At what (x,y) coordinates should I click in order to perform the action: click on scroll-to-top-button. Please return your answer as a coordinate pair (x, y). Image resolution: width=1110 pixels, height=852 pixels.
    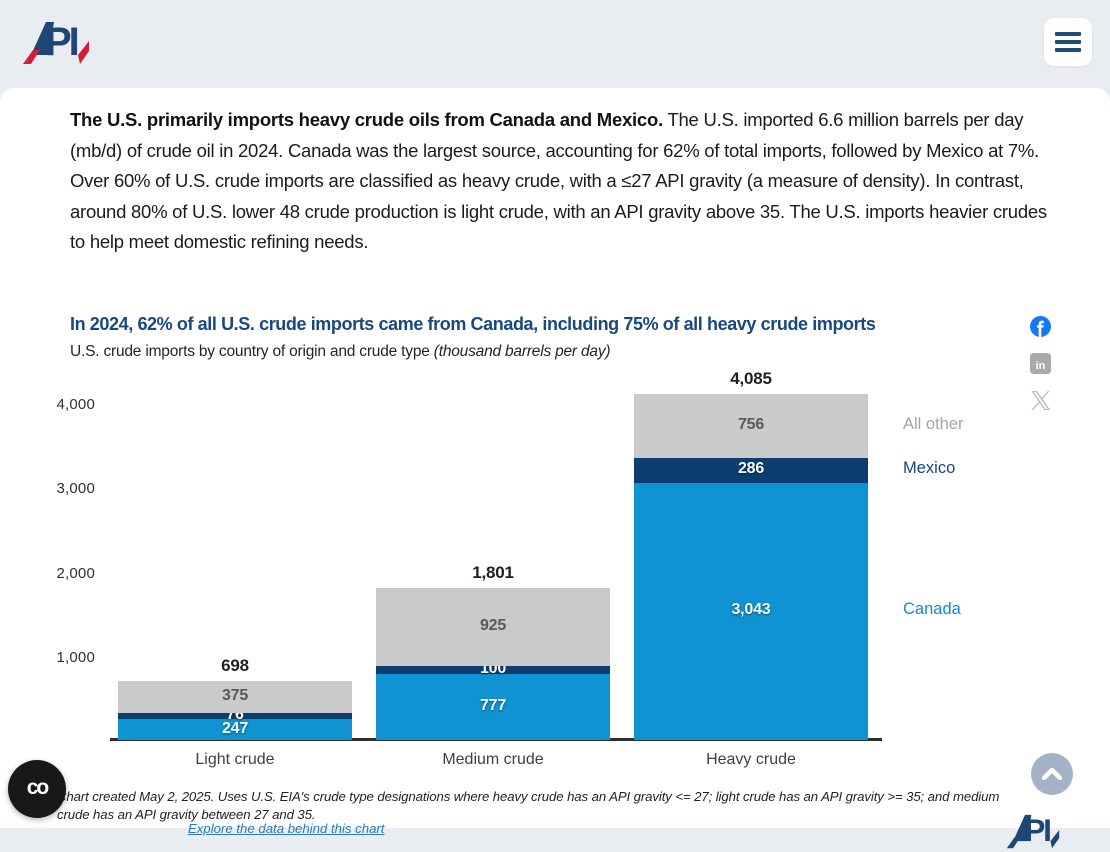
    Looking at the image, I should click on (1052, 774).